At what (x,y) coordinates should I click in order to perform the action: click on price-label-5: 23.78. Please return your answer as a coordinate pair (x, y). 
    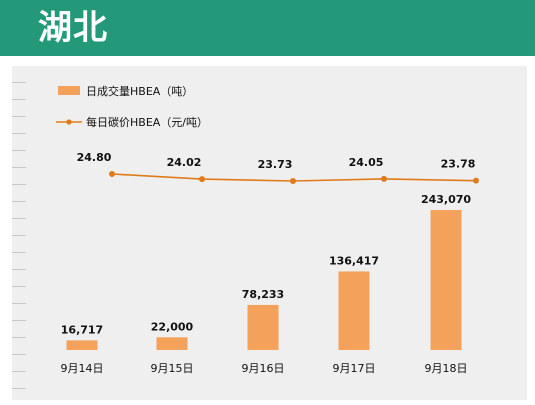
    Looking at the image, I should click on (458, 164).